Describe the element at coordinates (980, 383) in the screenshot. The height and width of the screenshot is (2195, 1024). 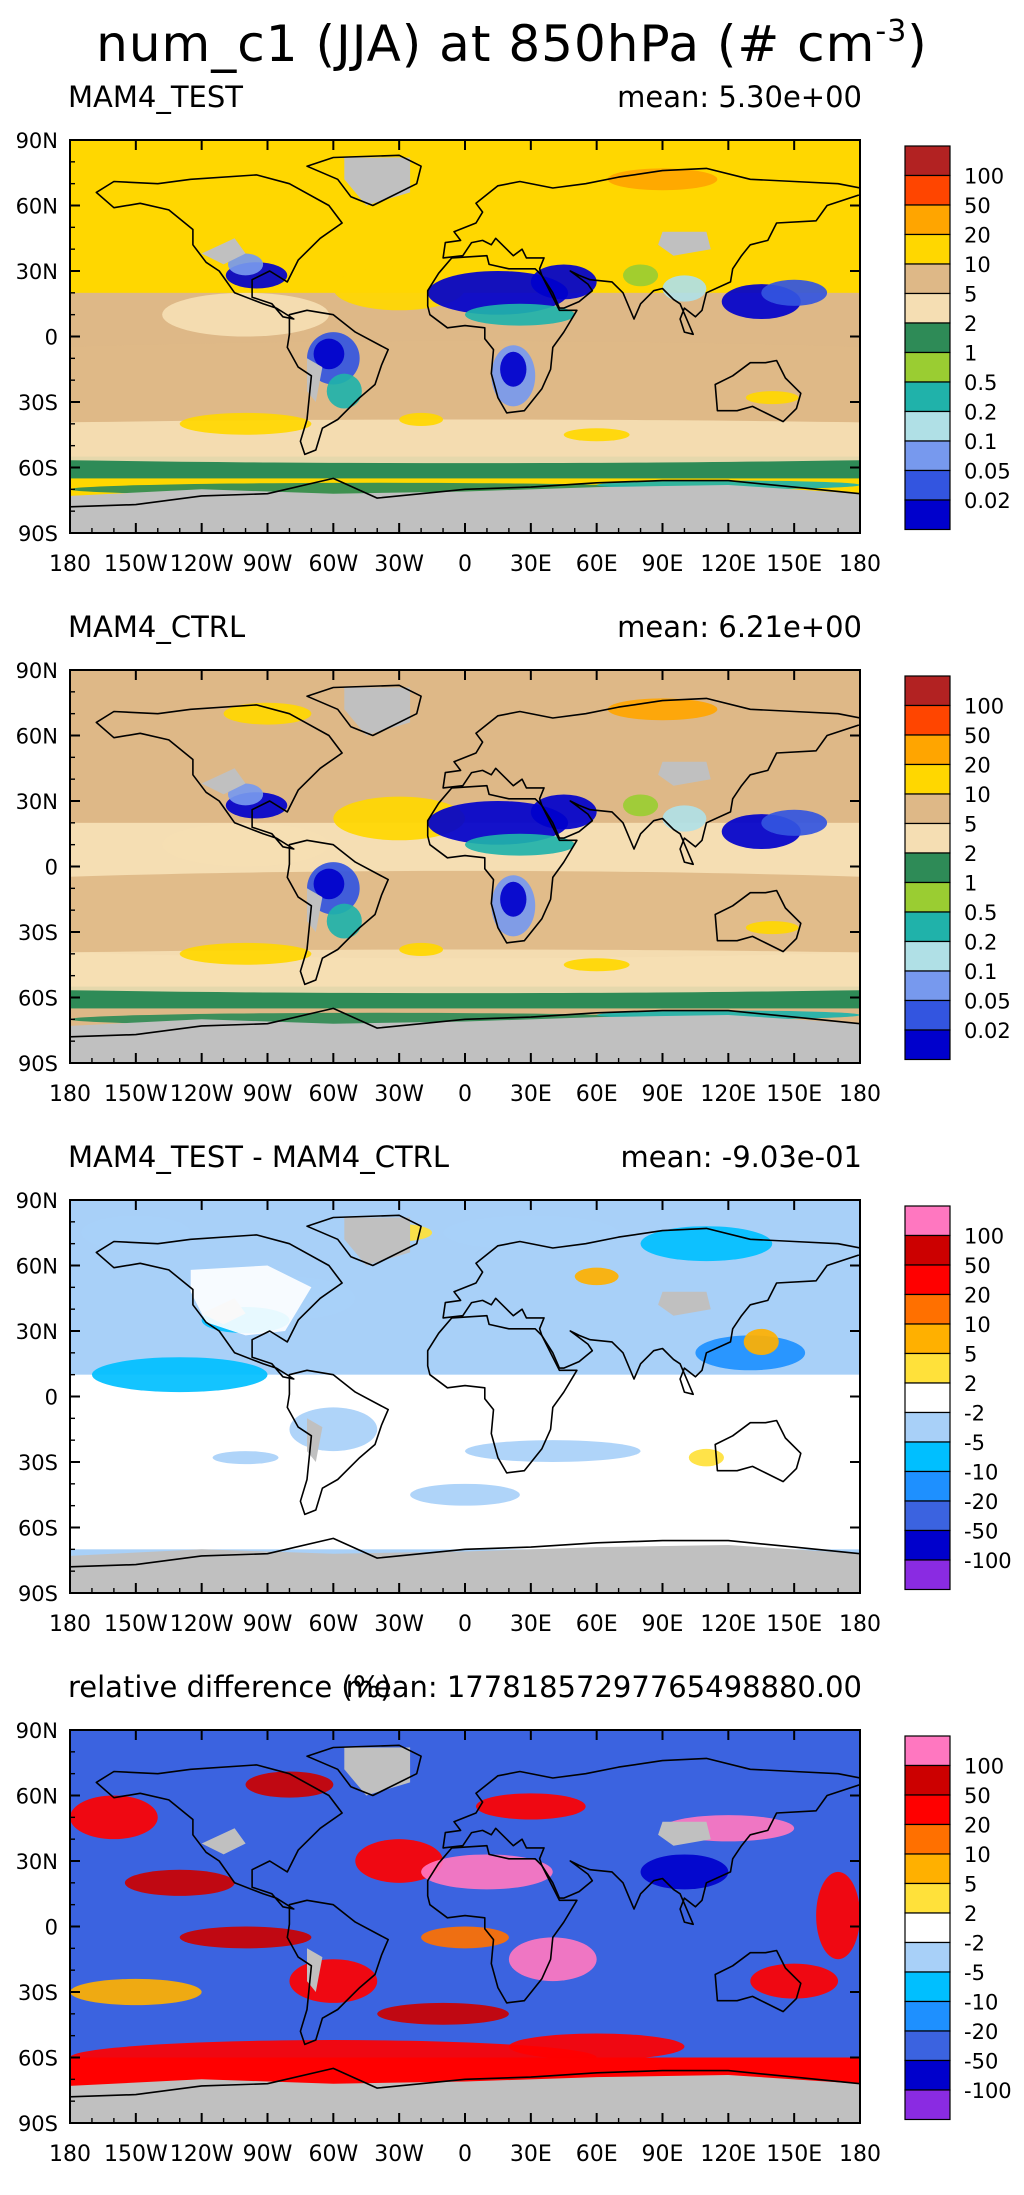
I see `colorbar-label: 0.5` at that location.